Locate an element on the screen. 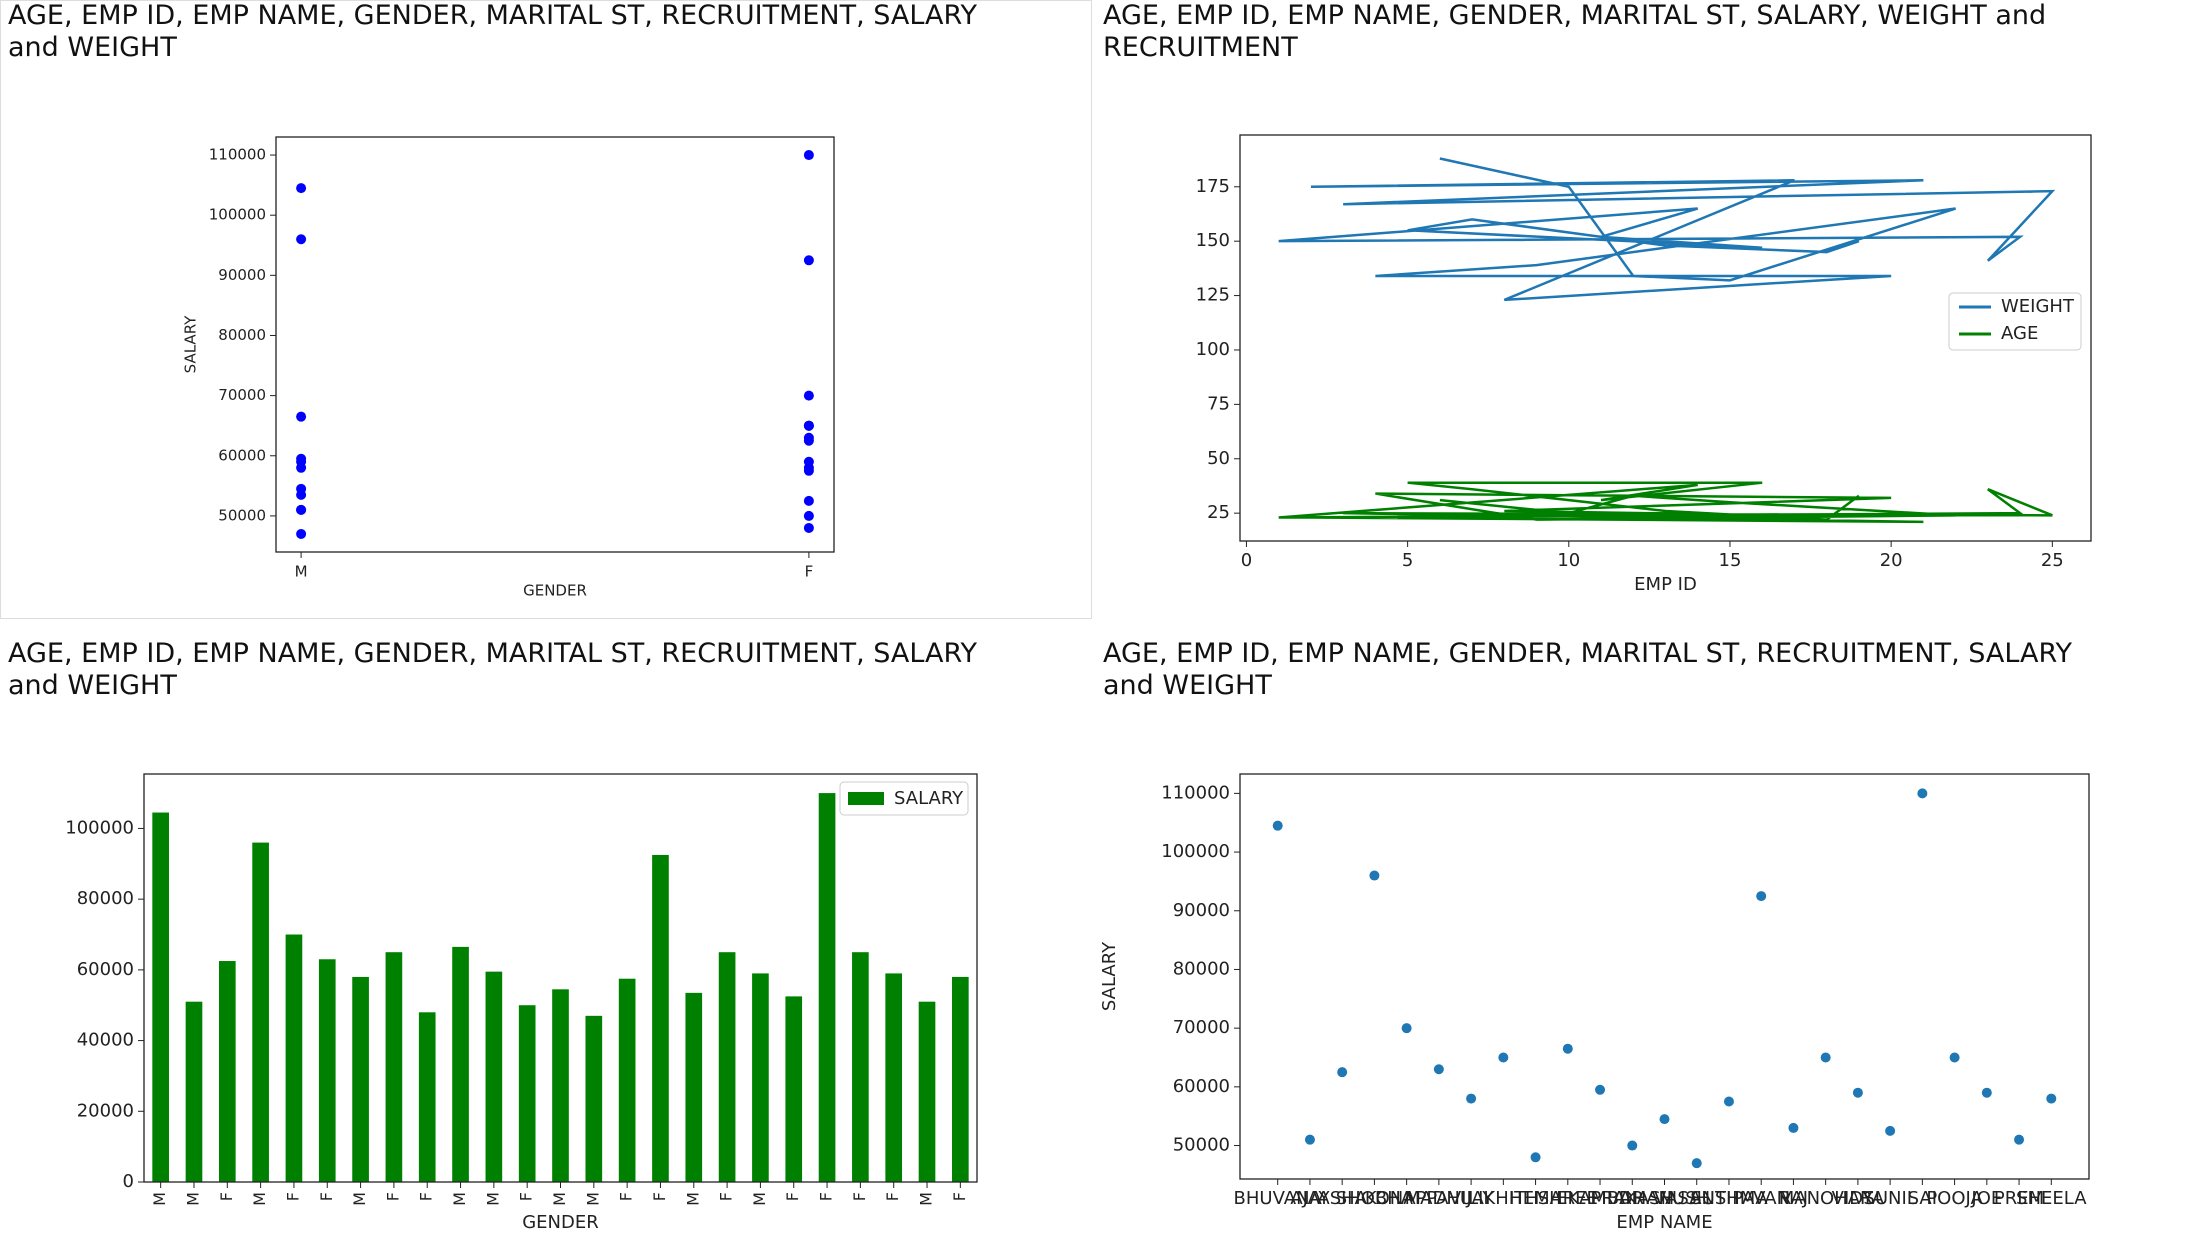  y-tick-label: 90000 is located at coordinates (242, 275).